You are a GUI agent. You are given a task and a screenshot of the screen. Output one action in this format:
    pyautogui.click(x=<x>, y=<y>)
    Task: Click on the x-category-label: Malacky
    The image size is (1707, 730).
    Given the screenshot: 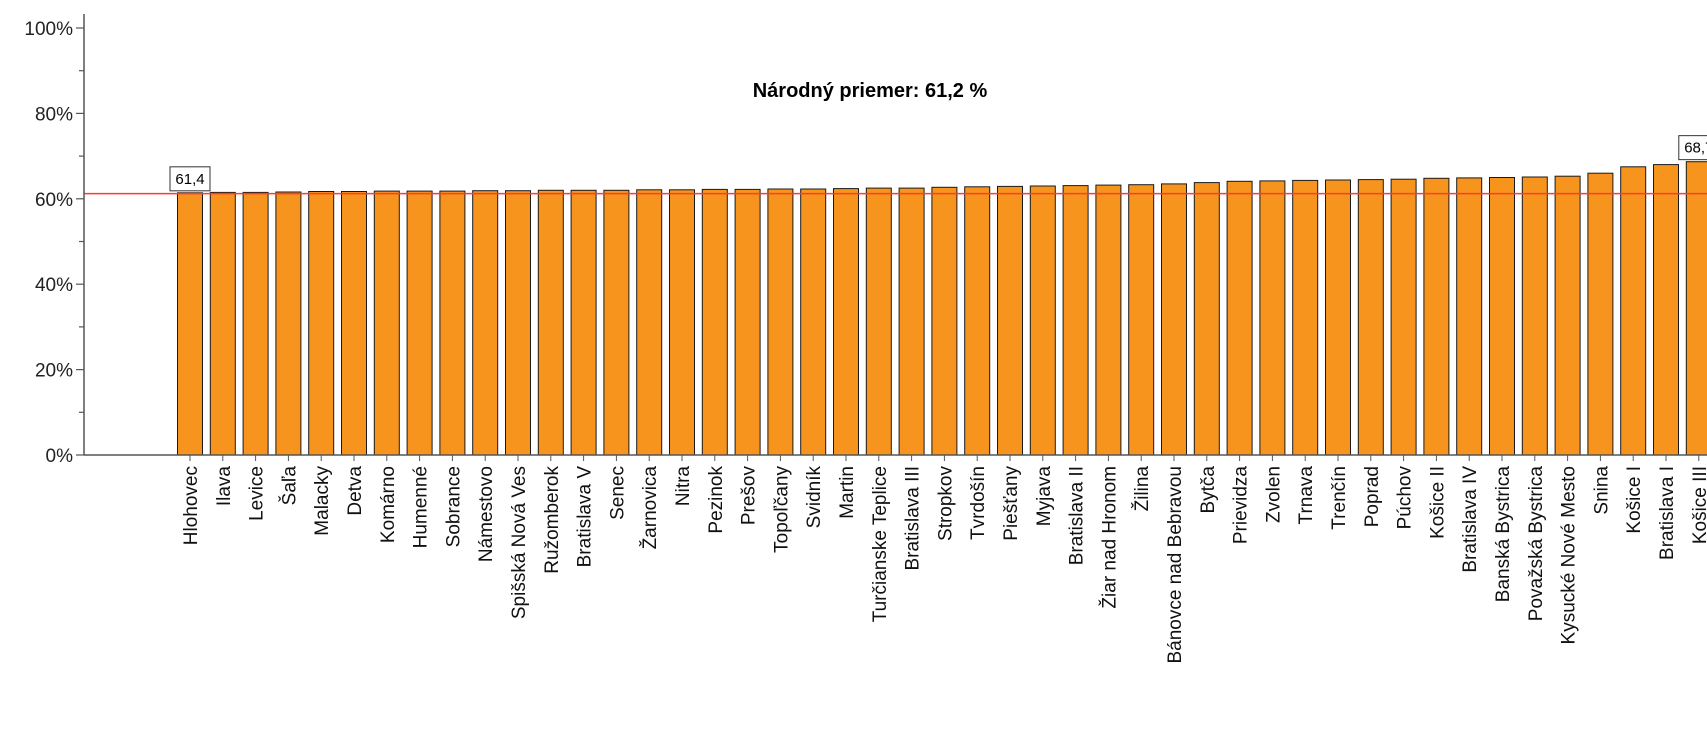 What is the action you would take?
    pyautogui.click(x=322, y=501)
    